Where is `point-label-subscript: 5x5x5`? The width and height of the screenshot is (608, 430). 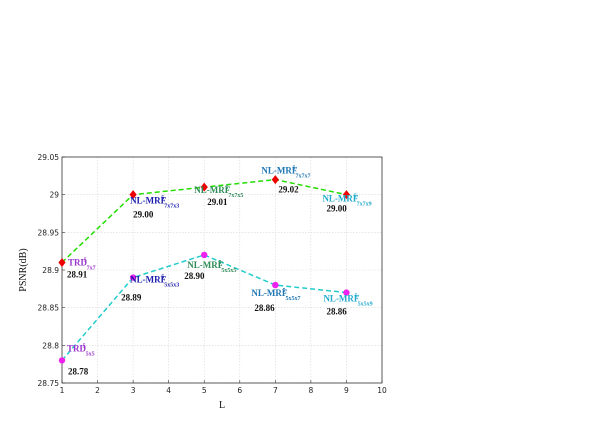 point-label-subscript: 5x5x5 is located at coordinates (228, 271).